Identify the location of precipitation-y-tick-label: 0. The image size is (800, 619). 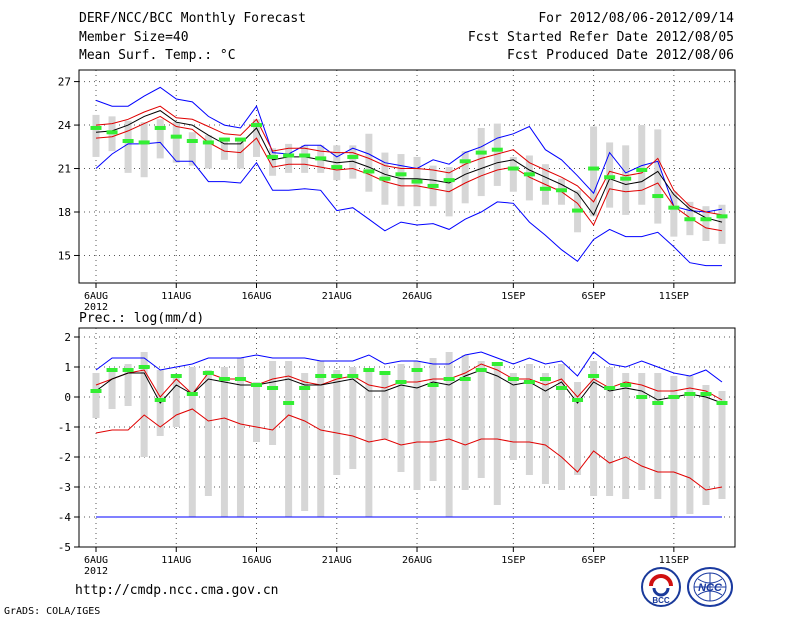
(67, 397).